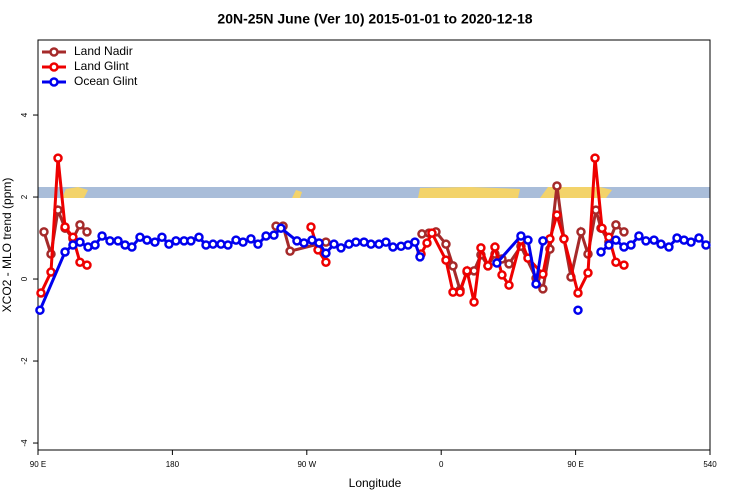 This screenshot has width=750, height=500. Describe the element at coordinates (7, 245) in the screenshot. I see `y-axis-label: XCO2 - MLO trend (ppm)` at that location.